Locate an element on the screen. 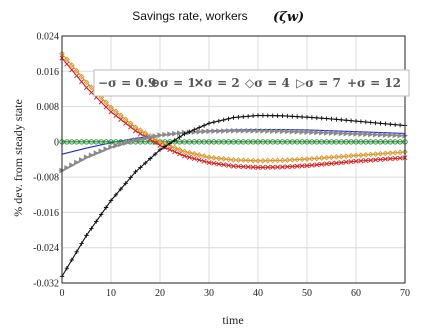 The width and height of the screenshot is (422, 333). x-tick-label: 10 is located at coordinates (111, 293).